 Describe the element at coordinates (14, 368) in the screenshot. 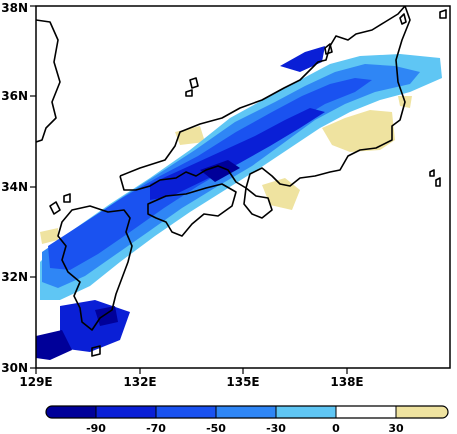

I see `y-tick-label: 30N` at that location.